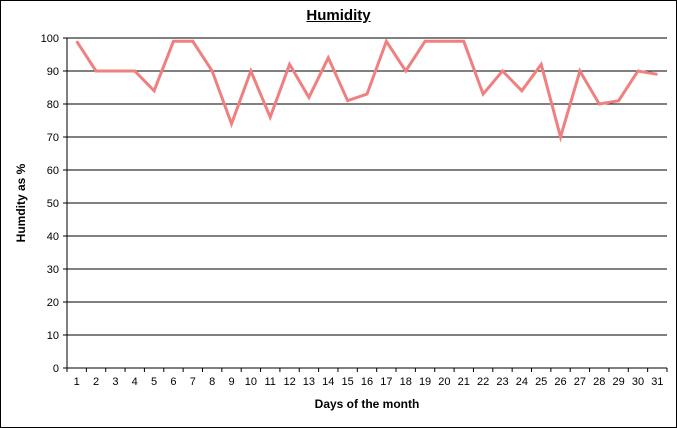 Image resolution: width=677 pixels, height=428 pixels. I want to click on y-tick-label: 80, so click(53, 105).